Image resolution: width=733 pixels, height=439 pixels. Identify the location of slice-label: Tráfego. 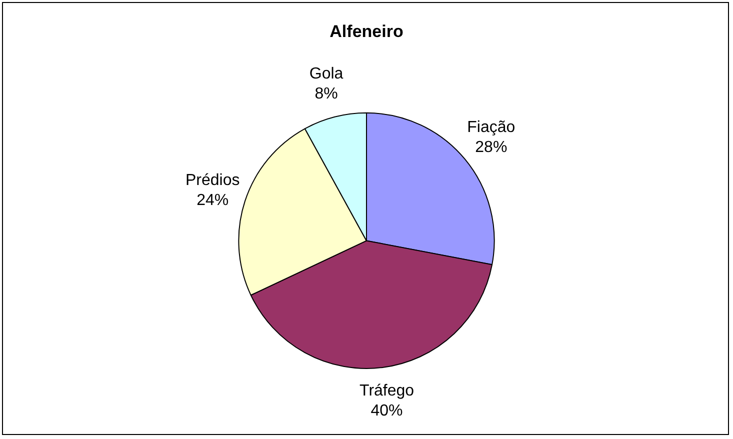
(387, 391).